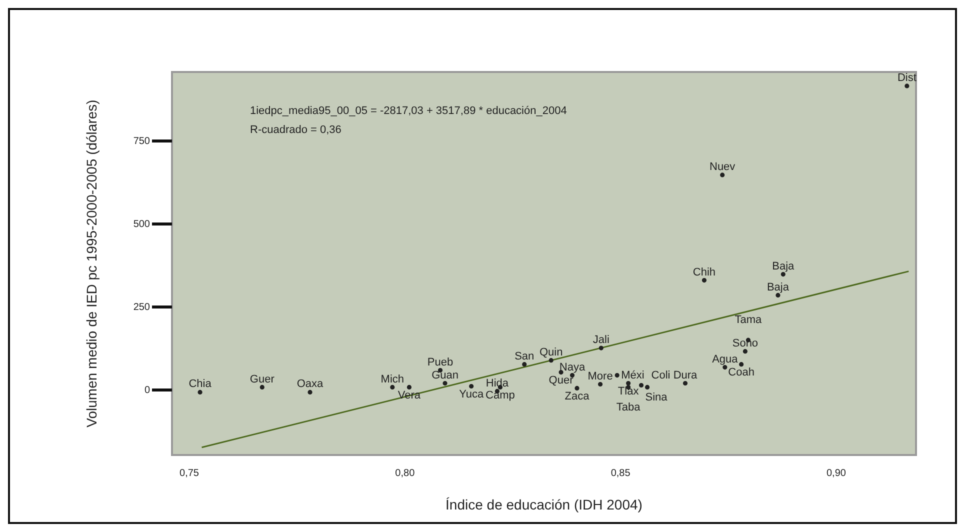 This screenshot has height=530, width=963. What do you see at coordinates (408, 111) in the screenshot?
I see `annotation: 1iedpc_media95_00_05 = -2817,03 + 3517,89 * educación_2004` at bounding box center [408, 111].